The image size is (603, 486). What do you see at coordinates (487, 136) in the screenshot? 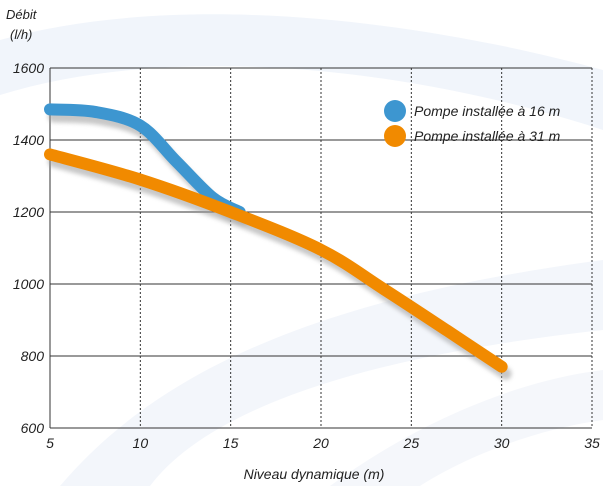
I see `legend-label-31m: Pompe installée à 31 m` at bounding box center [487, 136].